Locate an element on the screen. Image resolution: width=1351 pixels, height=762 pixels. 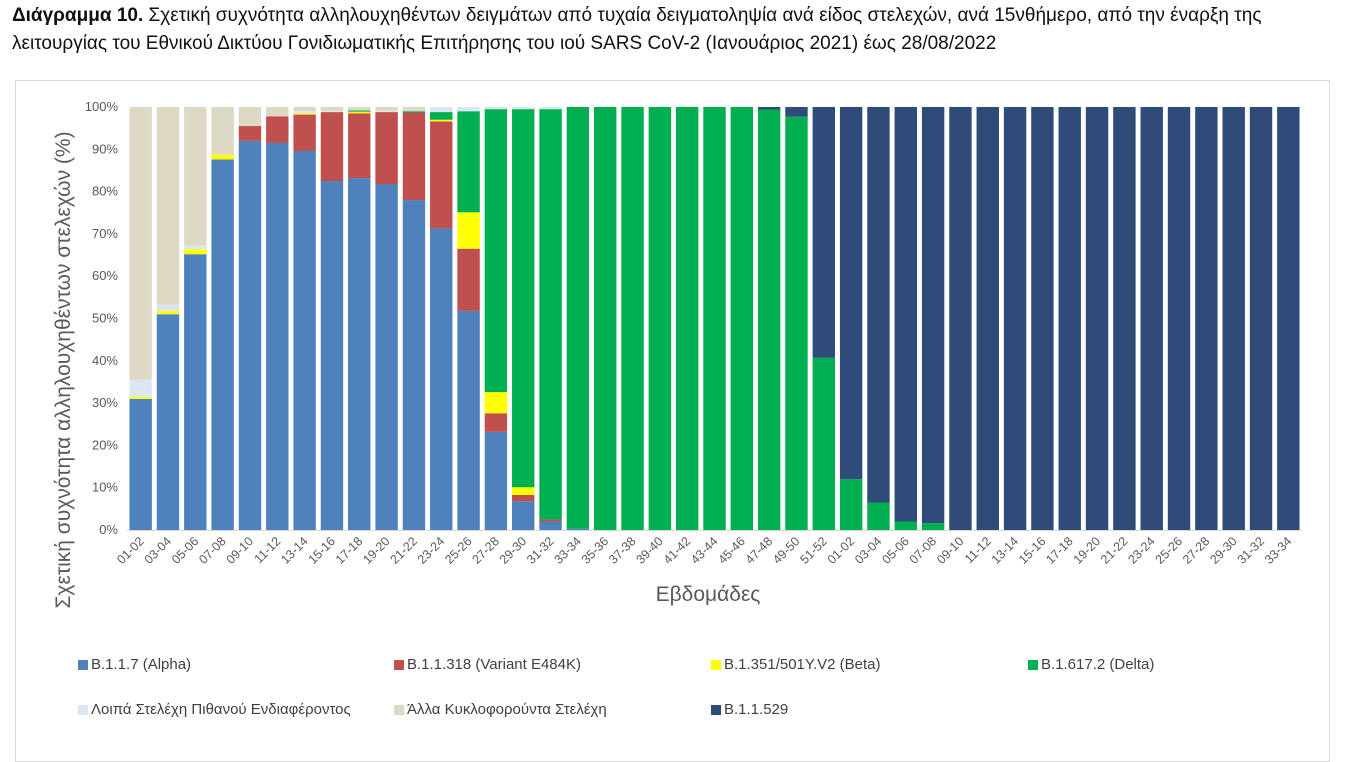
x-tick-label: 13-14 is located at coordinates (1005, 550).